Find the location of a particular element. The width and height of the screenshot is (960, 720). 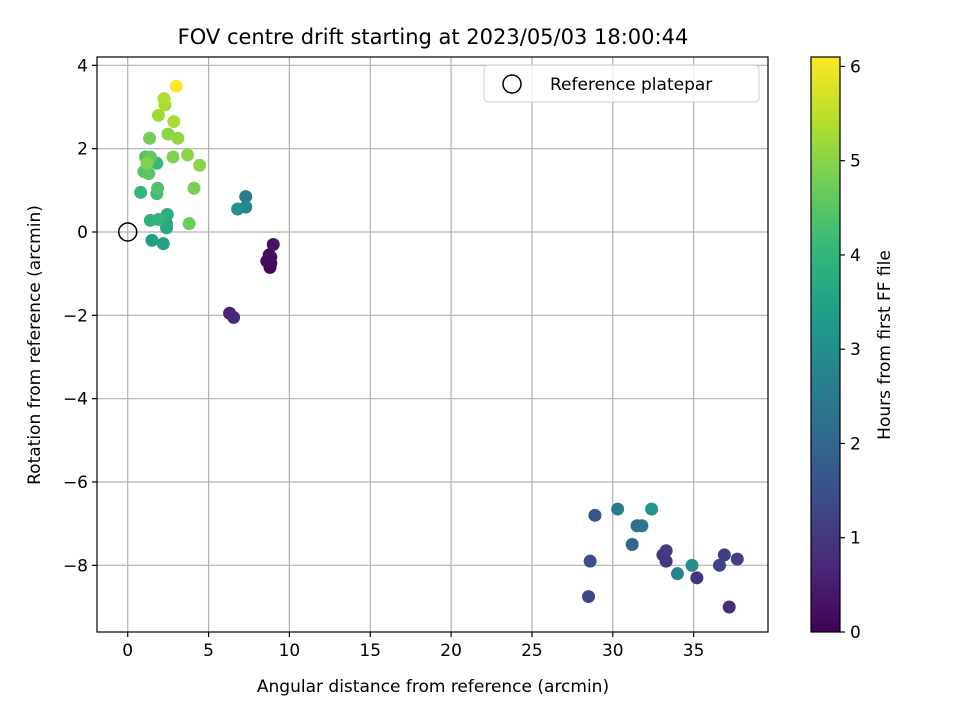

y-tick-label: −8 is located at coordinates (75, 566).